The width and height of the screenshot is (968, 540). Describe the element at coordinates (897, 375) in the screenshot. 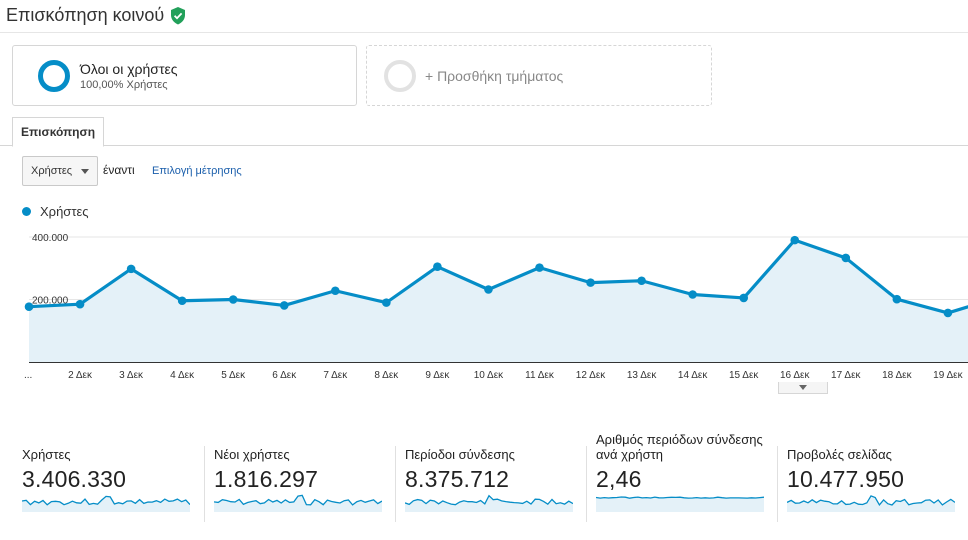

I see `x-tick-label: 18 Δεκ` at that location.